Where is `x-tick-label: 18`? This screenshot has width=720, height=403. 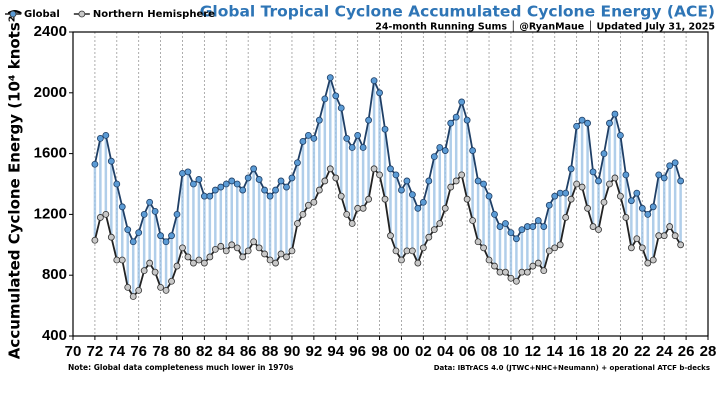
x-tick-label: 18 is located at coordinates (598, 351).